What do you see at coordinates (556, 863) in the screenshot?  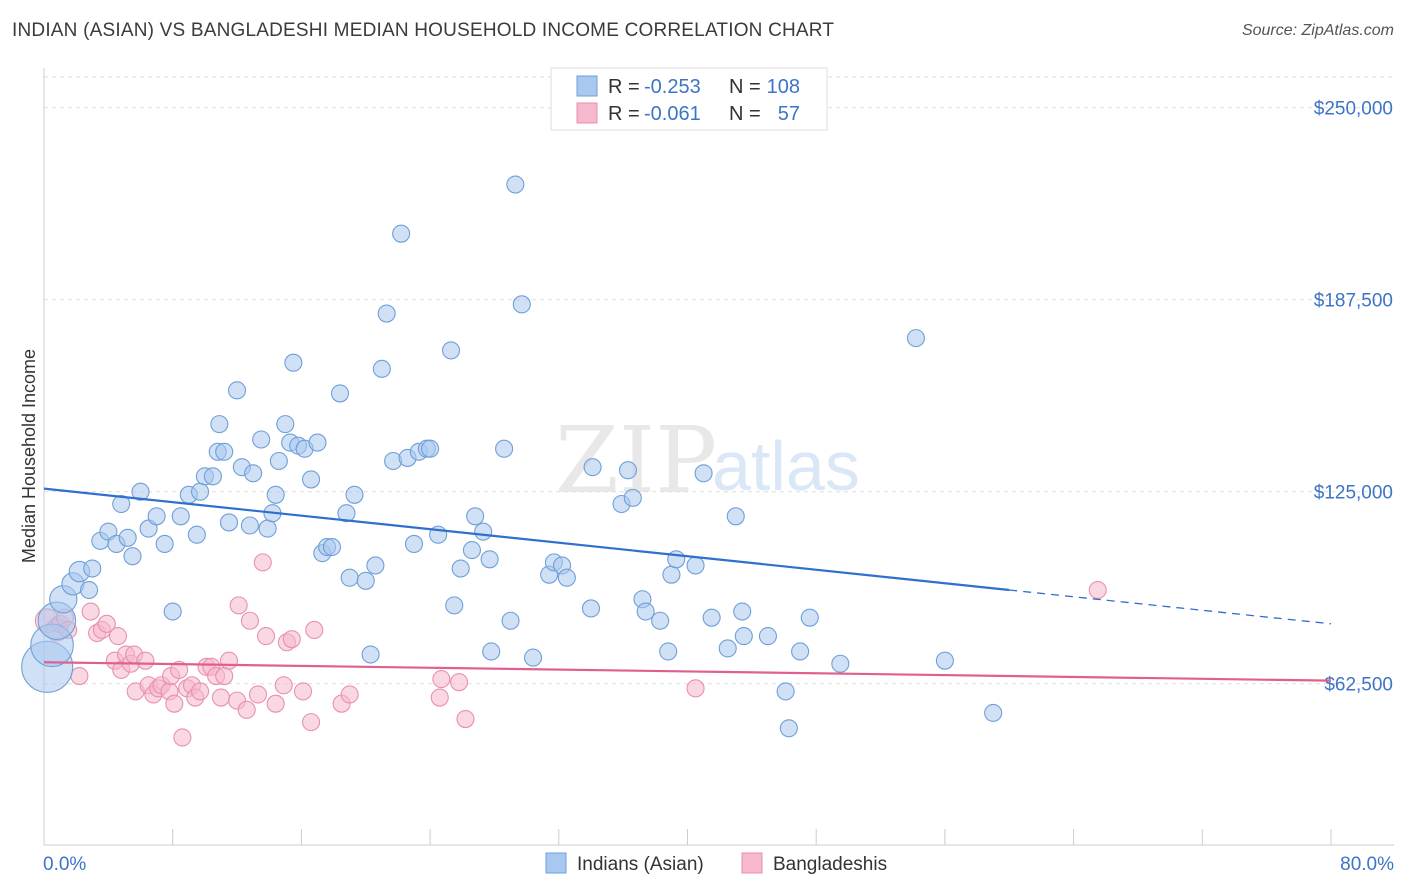 I see `bottom-legend-swatch-blue` at bounding box center [556, 863].